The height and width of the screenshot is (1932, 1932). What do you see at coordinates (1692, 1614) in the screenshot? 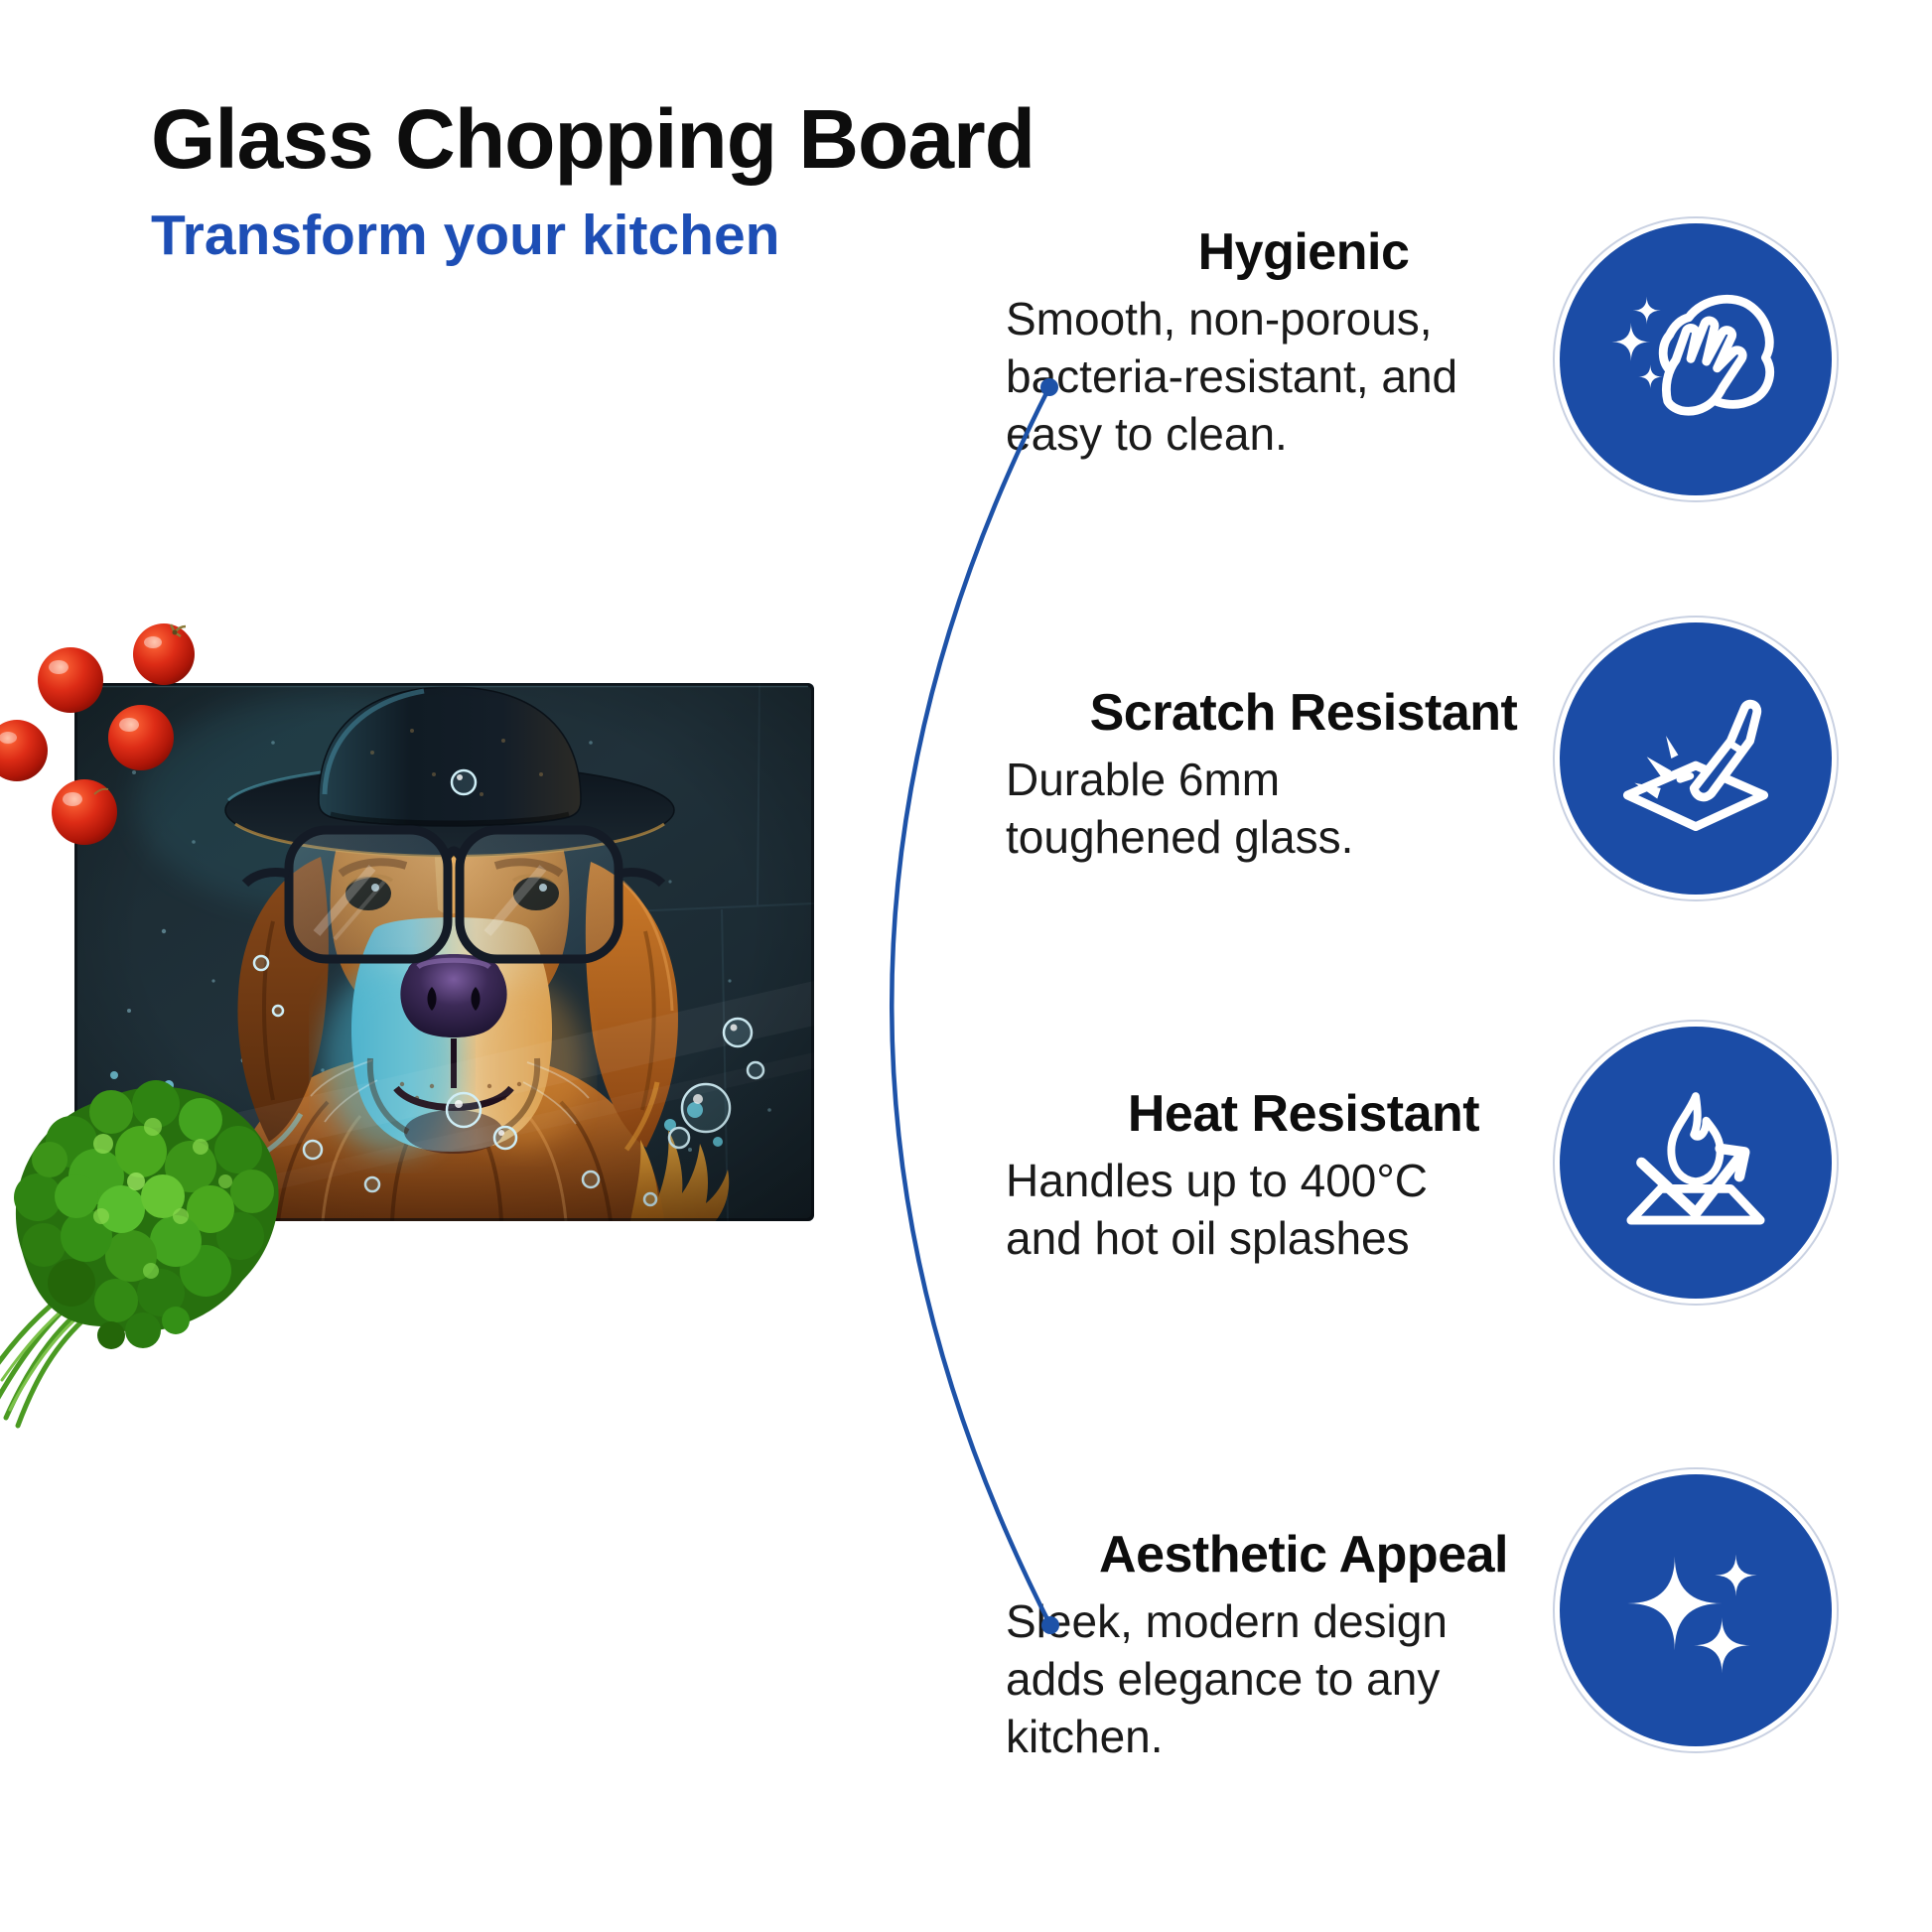
I see `sparkles-icon` at bounding box center [1692, 1614].